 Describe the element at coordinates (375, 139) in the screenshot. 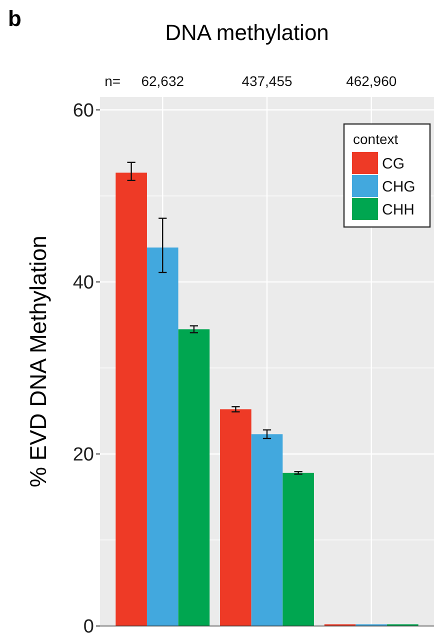

I see `legend-title: context` at that location.